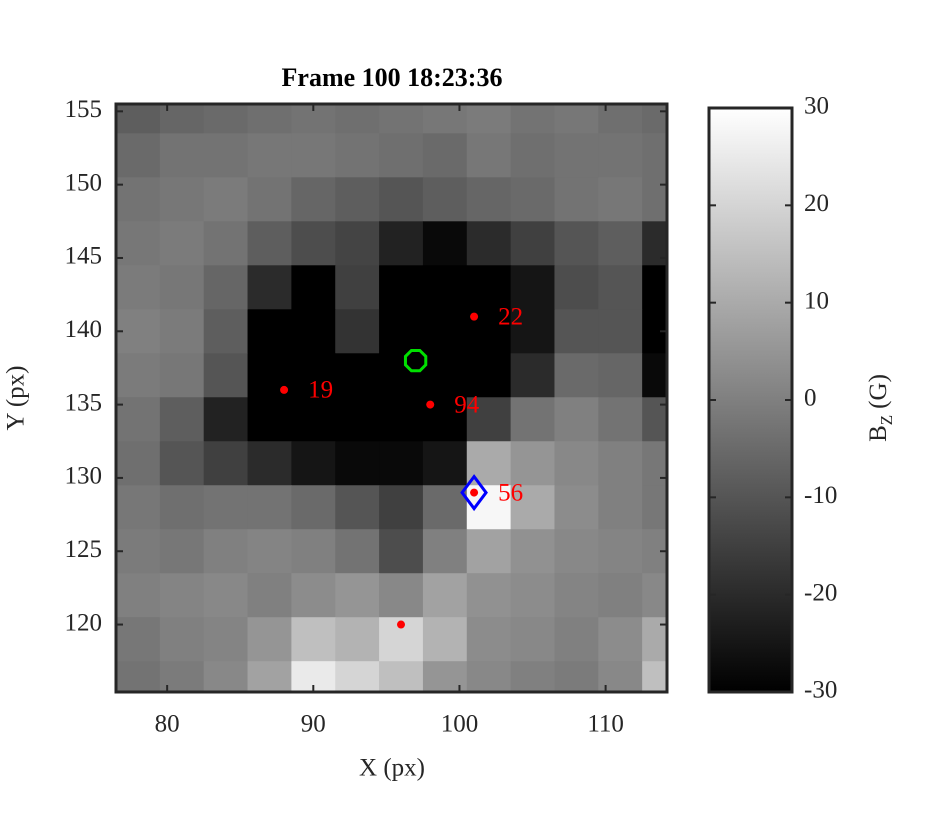 This screenshot has height=829, width=946. Describe the element at coordinates (460, 724) in the screenshot. I see `x-tick-label: 100` at that location.